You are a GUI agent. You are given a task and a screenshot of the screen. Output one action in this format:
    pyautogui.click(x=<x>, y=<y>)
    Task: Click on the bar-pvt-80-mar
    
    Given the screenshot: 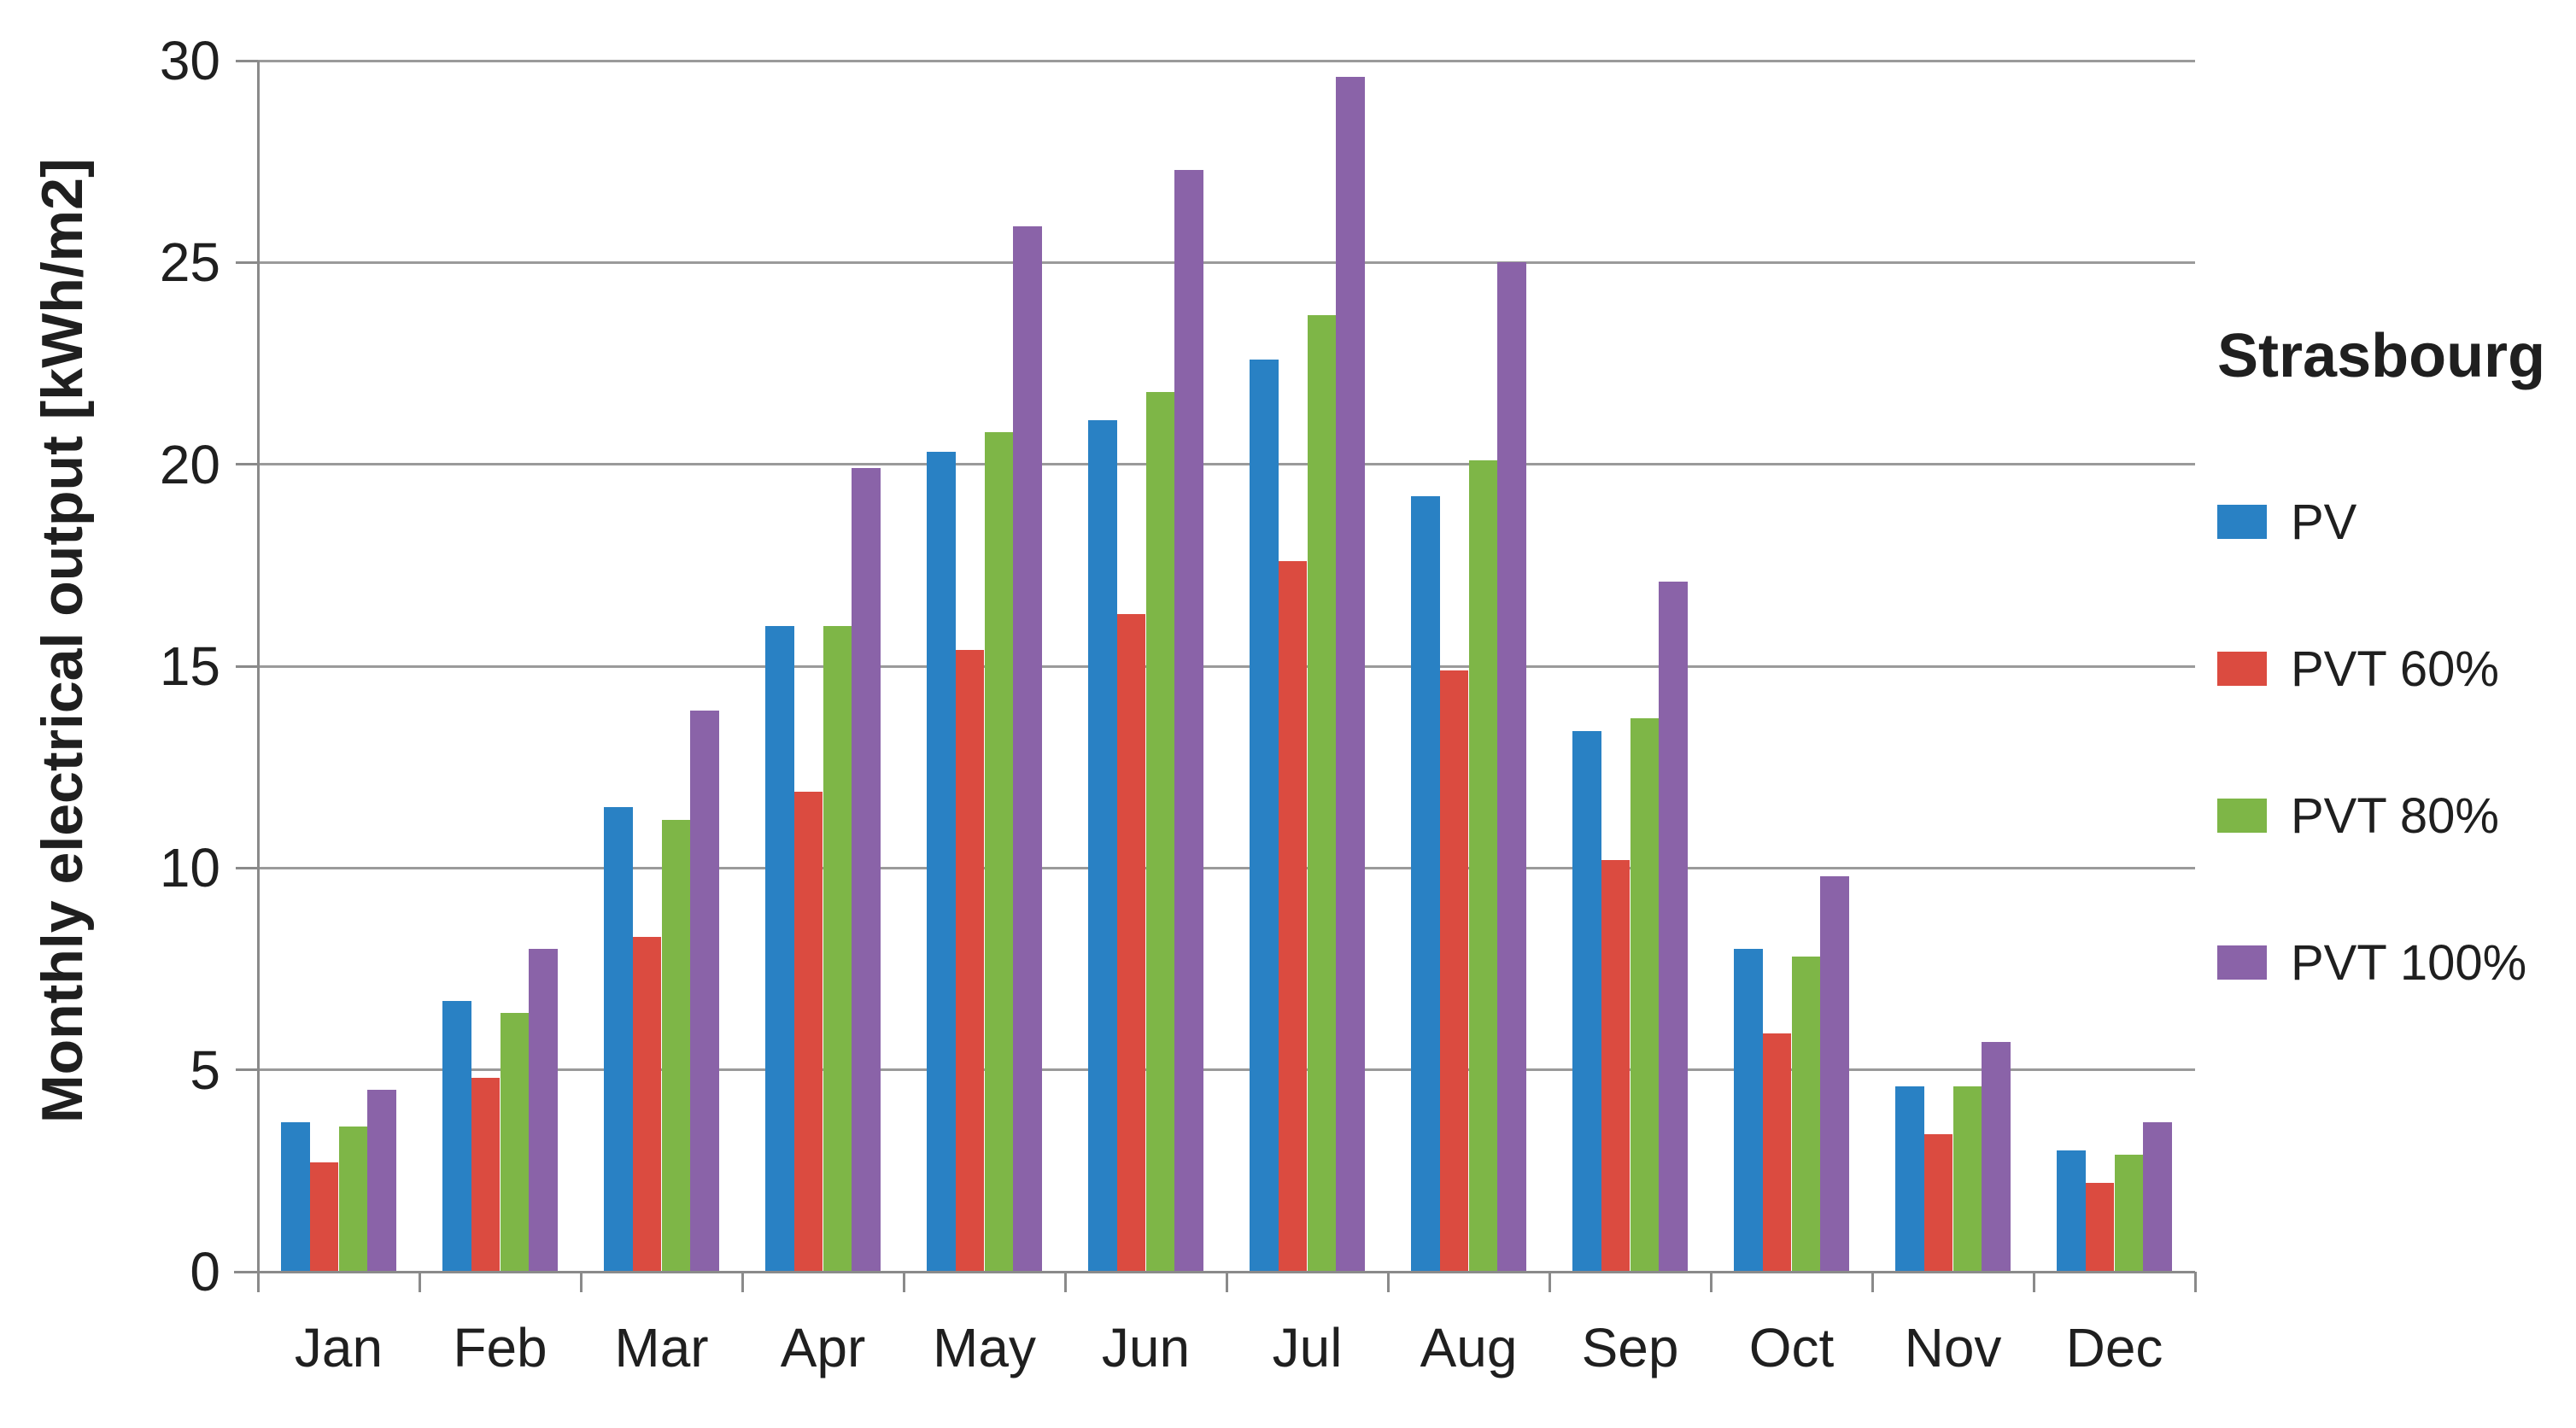 What is the action you would take?
    pyautogui.click(x=676, y=1045)
    